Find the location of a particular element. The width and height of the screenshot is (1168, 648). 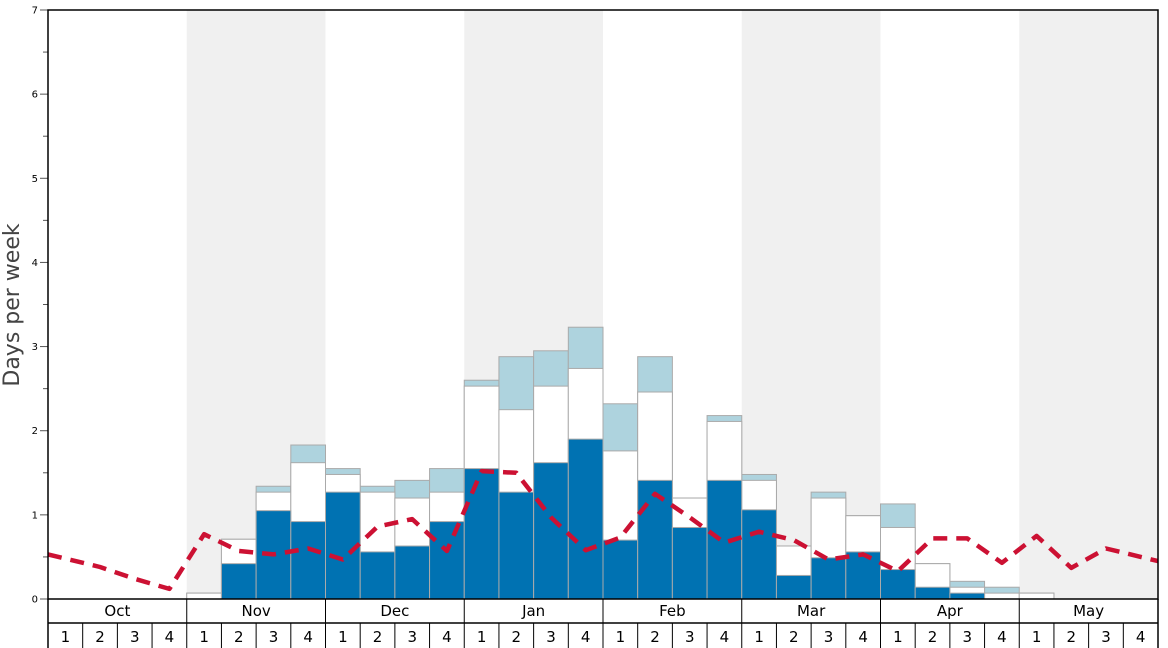

month-label: Mar is located at coordinates (811, 611).